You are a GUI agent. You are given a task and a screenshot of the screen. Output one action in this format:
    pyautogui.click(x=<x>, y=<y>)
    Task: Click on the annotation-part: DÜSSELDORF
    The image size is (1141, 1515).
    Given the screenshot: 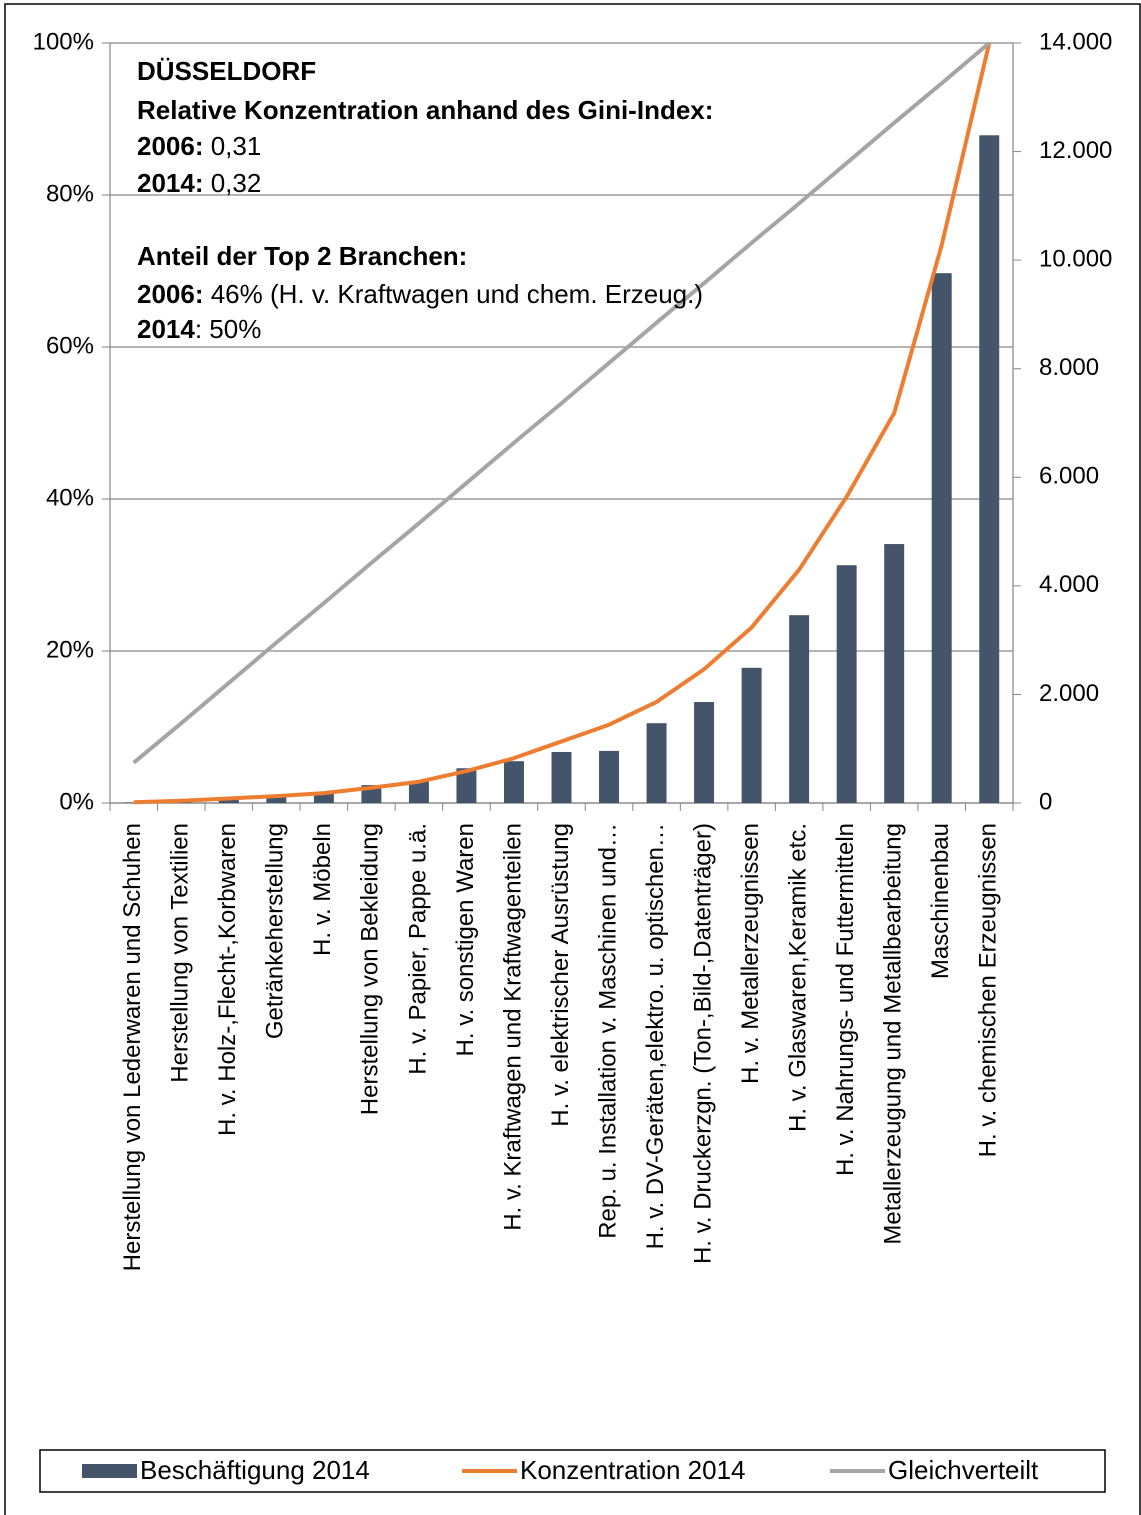 What is the action you would take?
    pyautogui.click(x=226, y=71)
    